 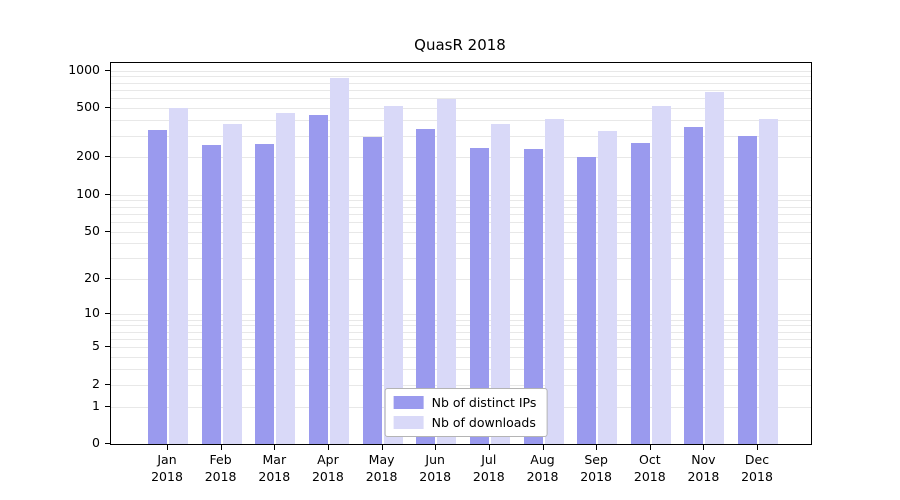 I want to click on x-tick-label-aug: Aug 2018, so click(x=542, y=468).